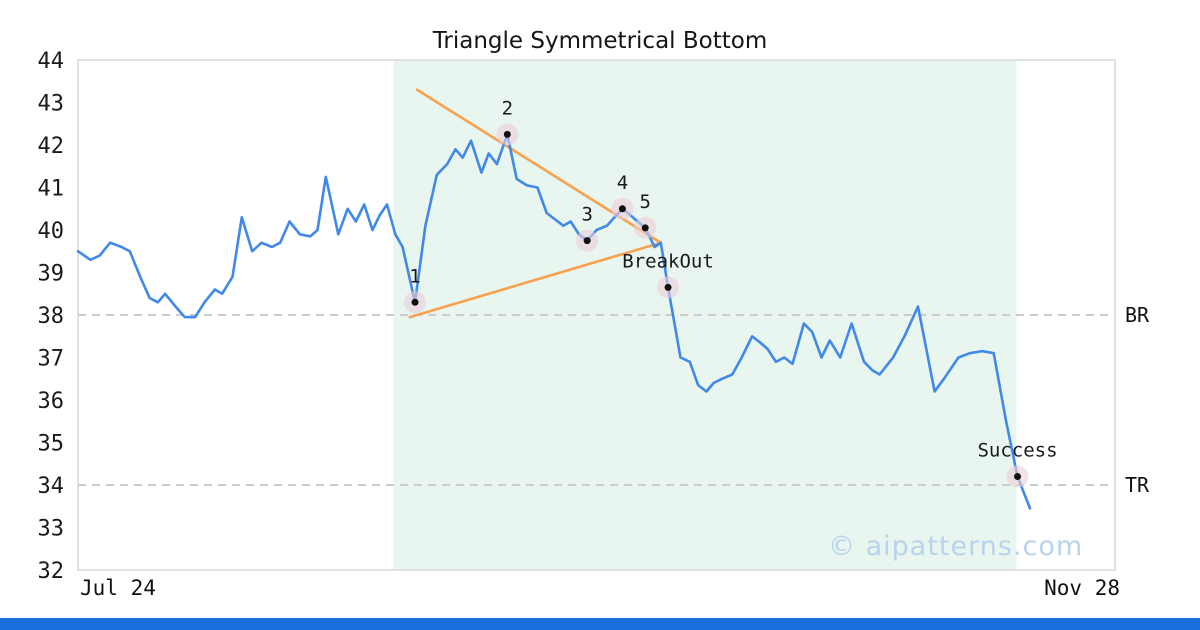 Image resolution: width=1200 pixels, height=630 pixels. Describe the element at coordinates (1017, 451) in the screenshot. I see `marker-label: Success` at that location.